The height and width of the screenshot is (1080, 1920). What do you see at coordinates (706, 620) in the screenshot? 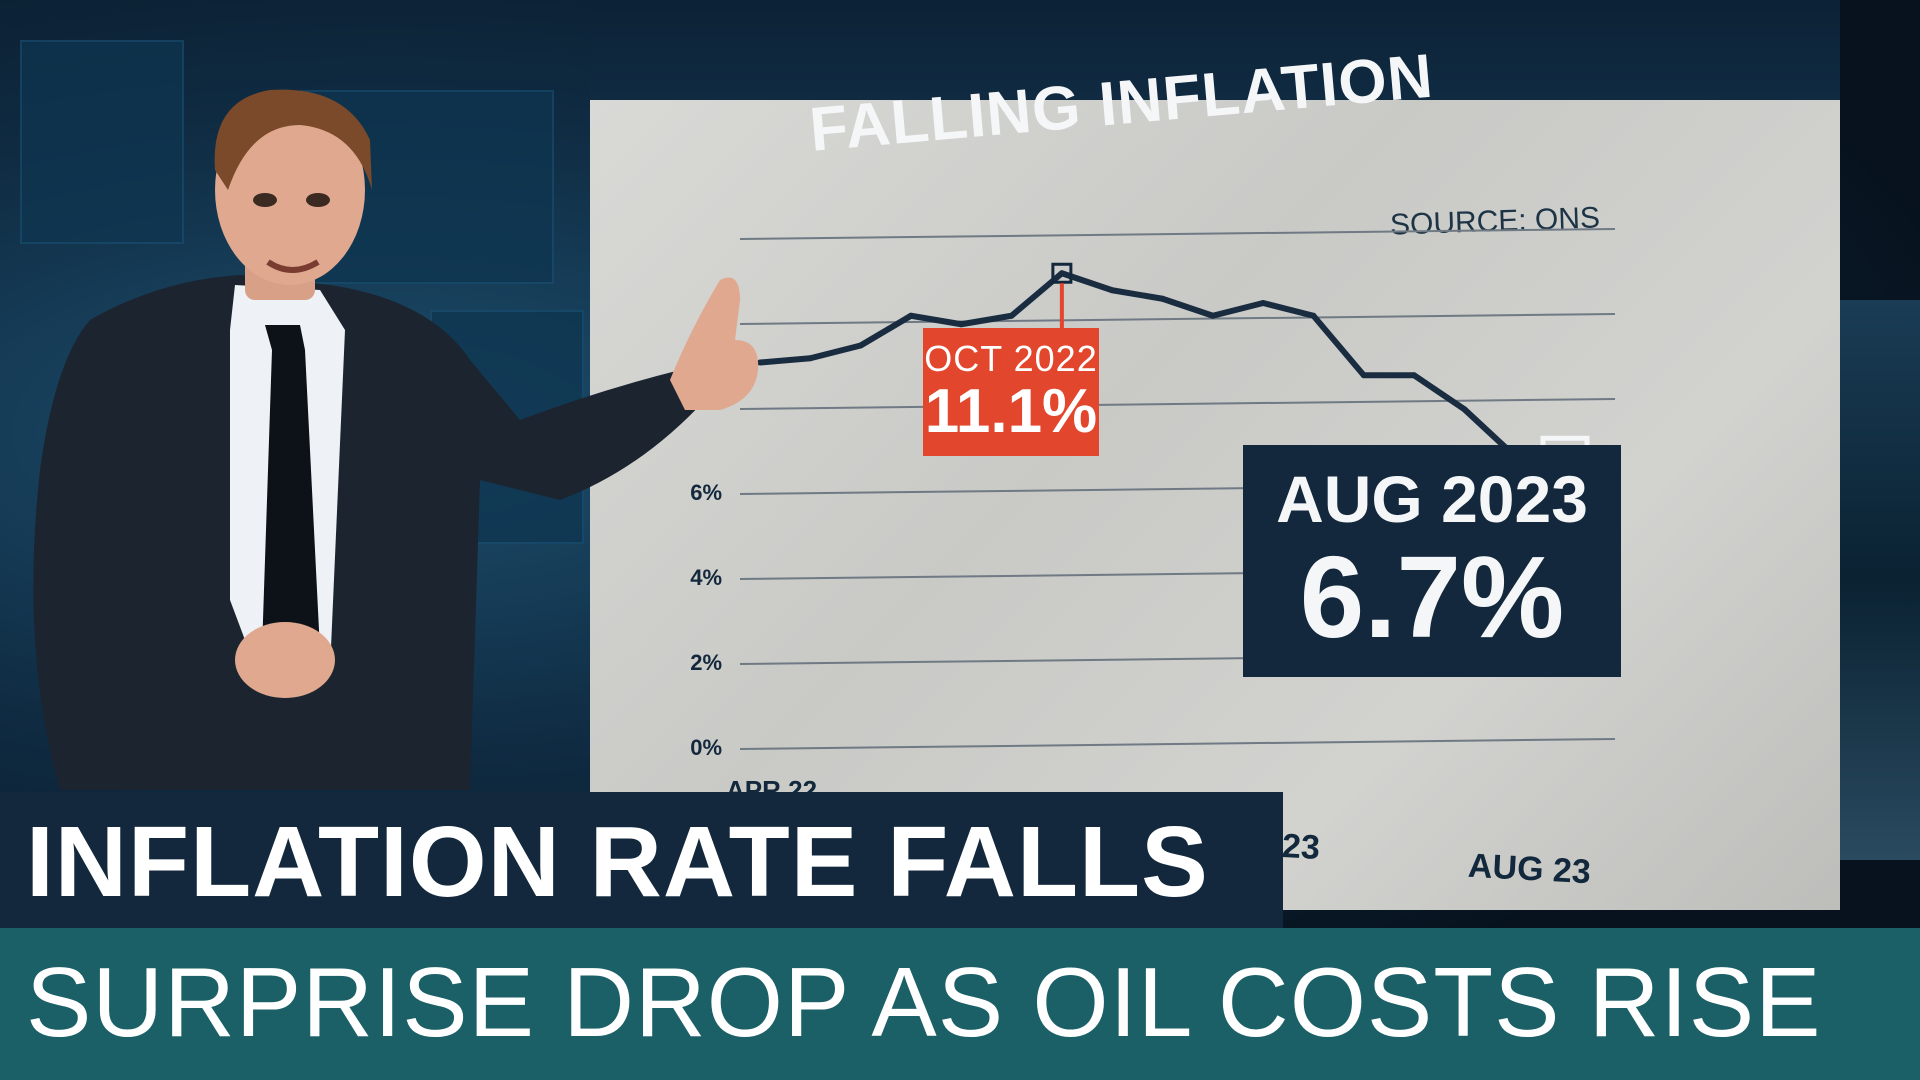
I see `y-axis-ticks: 0% 2% 4% 6%` at bounding box center [706, 620].